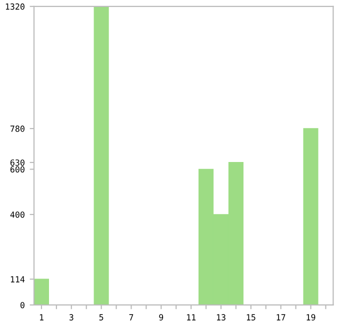 This screenshot has width=340, height=321. I want to click on x-tick-label: 5, so click(101, 317).